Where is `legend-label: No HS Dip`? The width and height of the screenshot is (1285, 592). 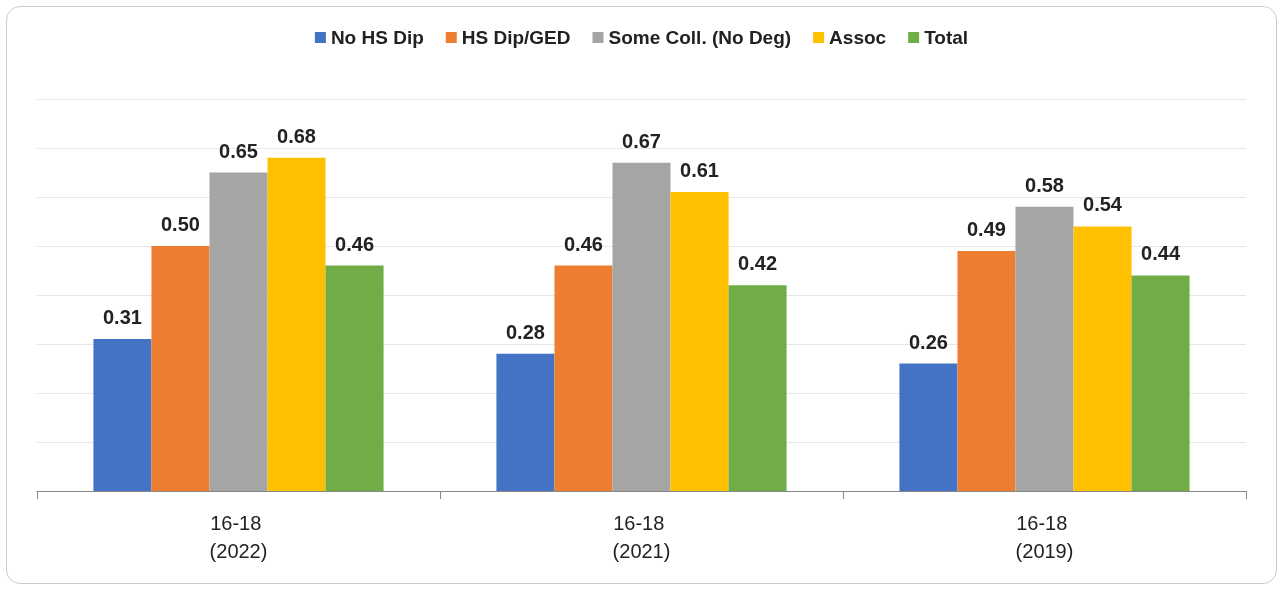 legend-label: No HS Dip is located at coordinates (377, 37).